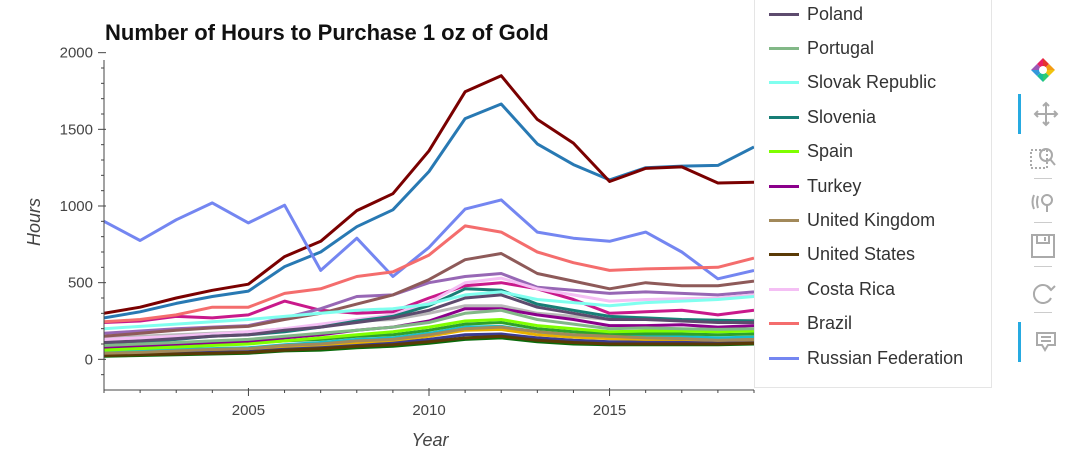  Describe the element at coordinates (428, 410) in the screenshot. I see `x-tick-label: 2010` at that location.